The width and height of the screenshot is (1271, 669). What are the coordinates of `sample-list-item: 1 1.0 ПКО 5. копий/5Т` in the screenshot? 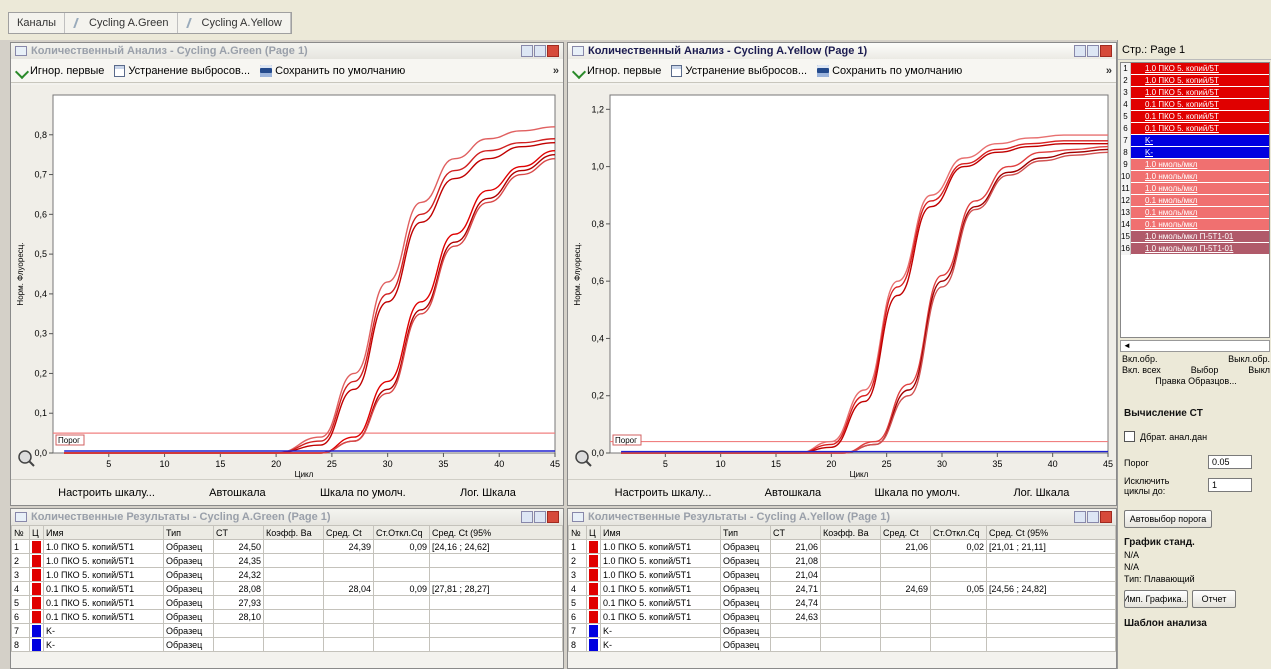 It's located at (1195, 69).